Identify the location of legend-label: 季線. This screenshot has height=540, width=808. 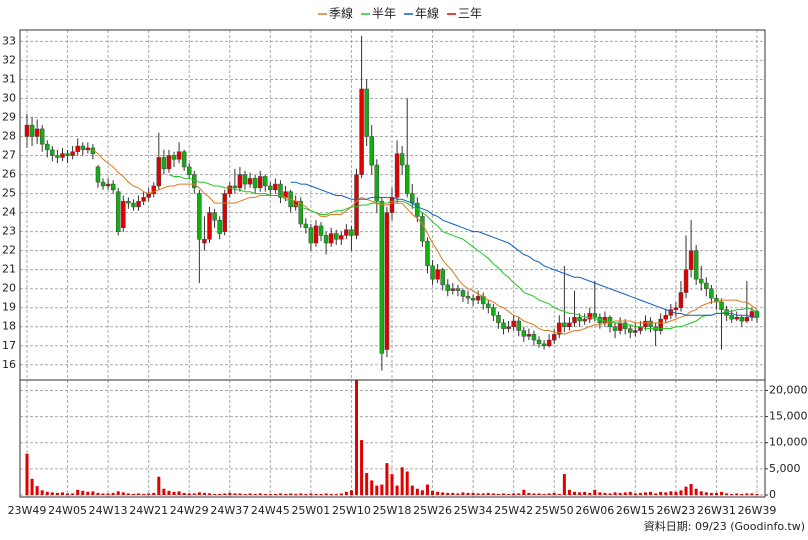
(341, 13).